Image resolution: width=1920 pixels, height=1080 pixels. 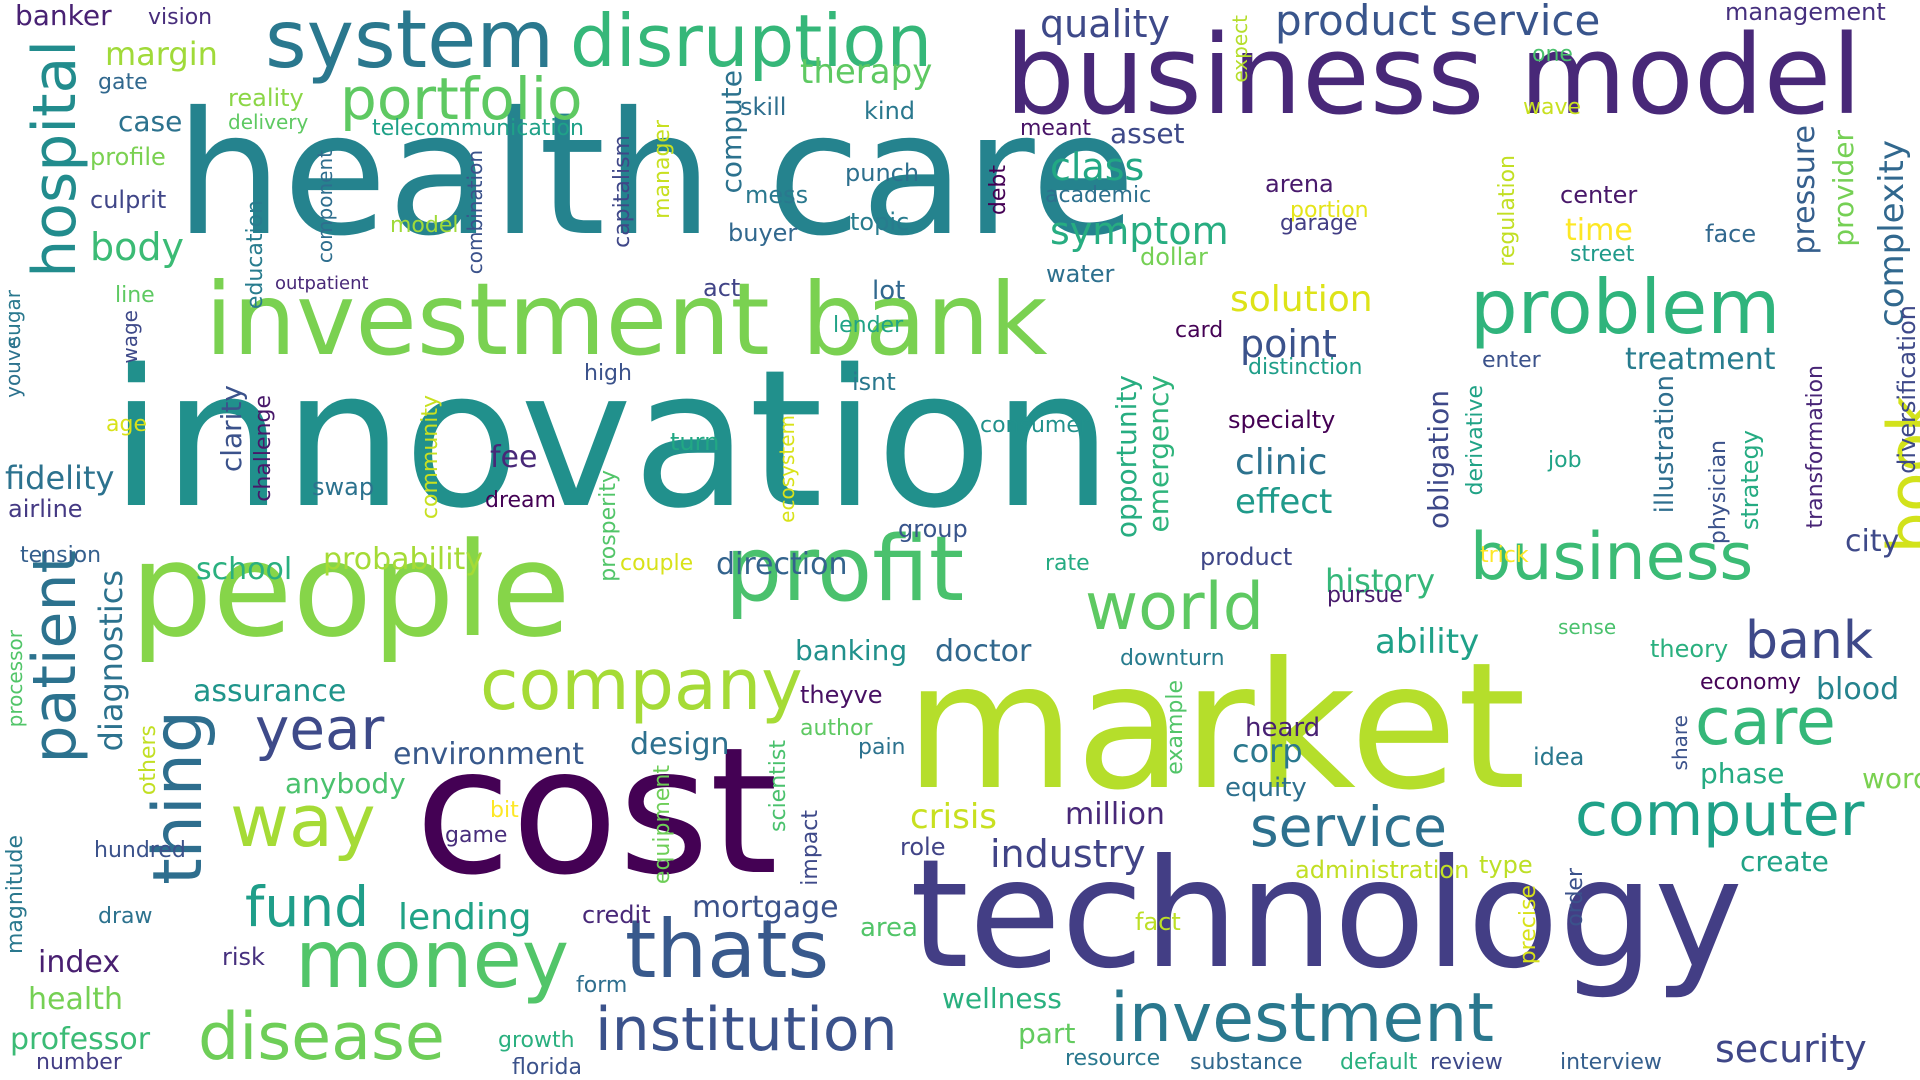 What do you see at coordinates (882, 747) in the screenshot?
I see `word-pain: pain` at bounding box center [882, 747].